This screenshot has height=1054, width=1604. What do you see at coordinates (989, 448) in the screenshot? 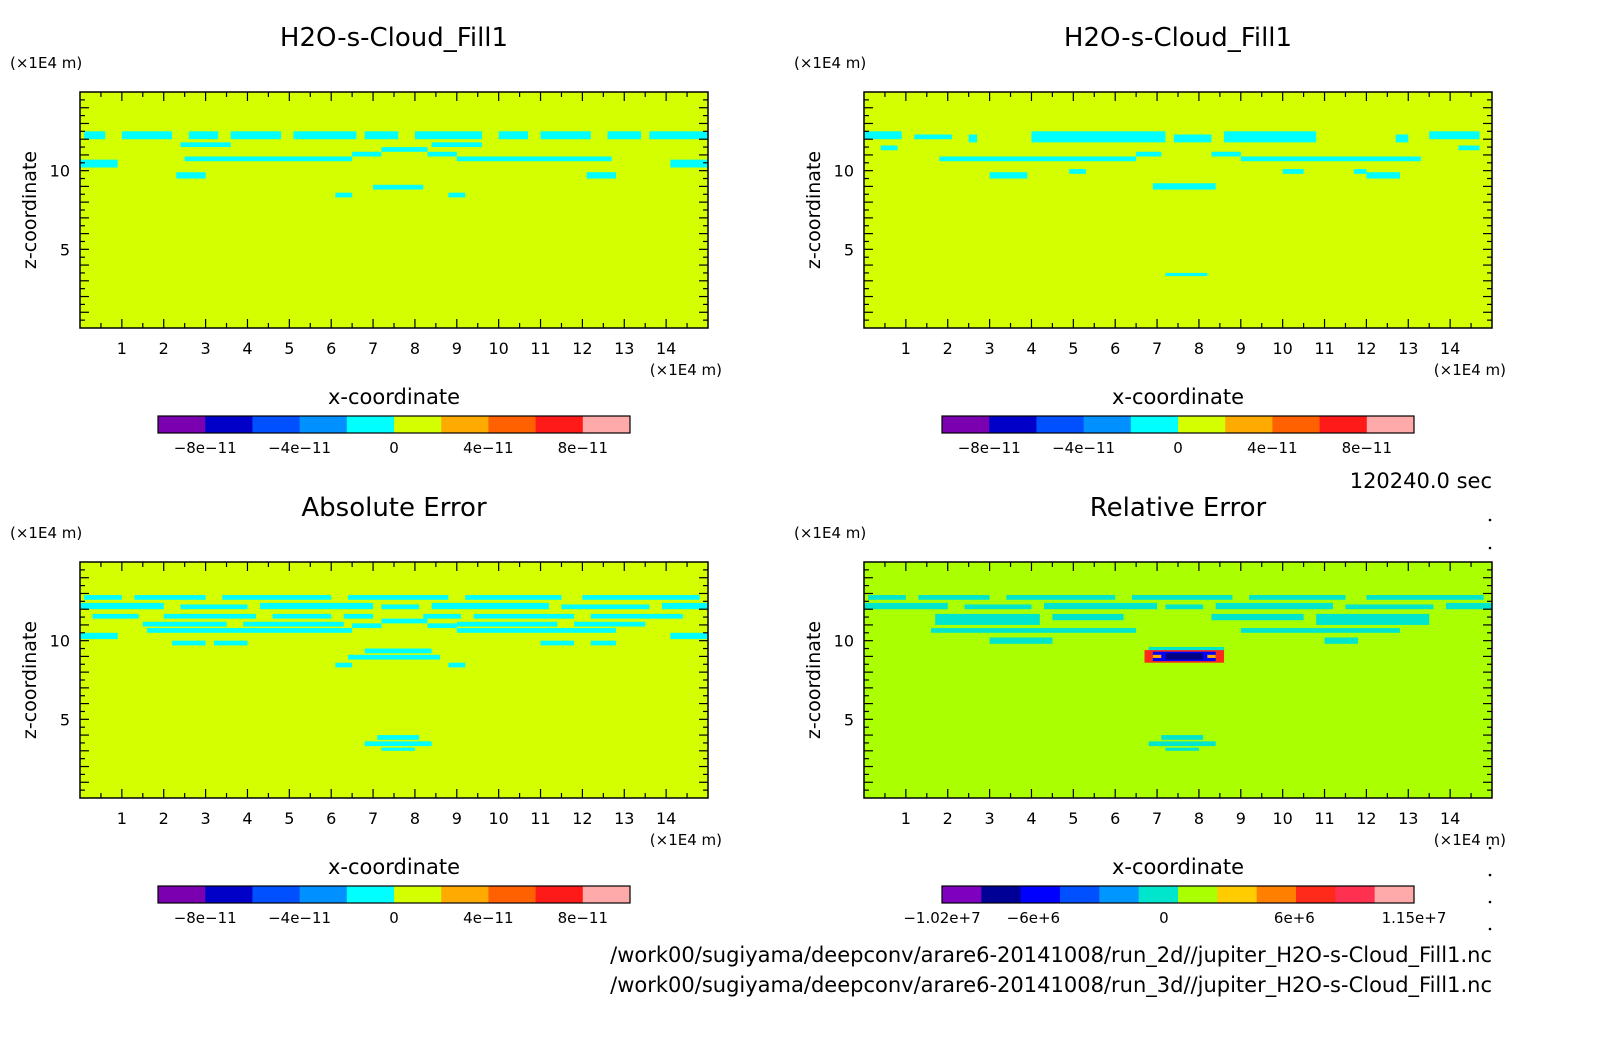
I see `colorbar-label: −8e−11` at bounding box center [989, 448].